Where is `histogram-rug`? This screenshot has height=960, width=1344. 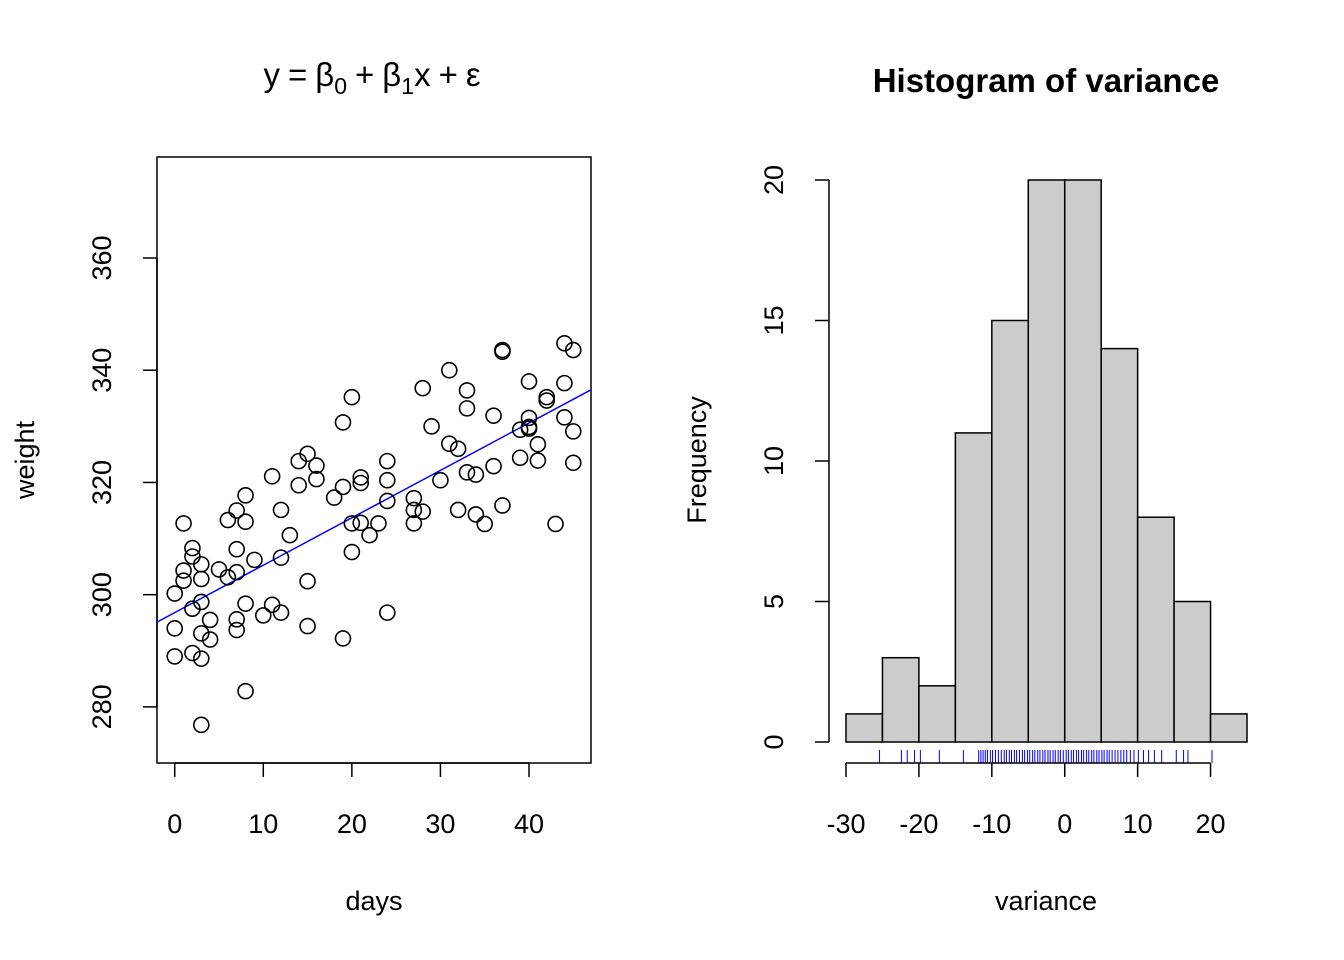
histogram-rug is located at coordinates (1046, 756).